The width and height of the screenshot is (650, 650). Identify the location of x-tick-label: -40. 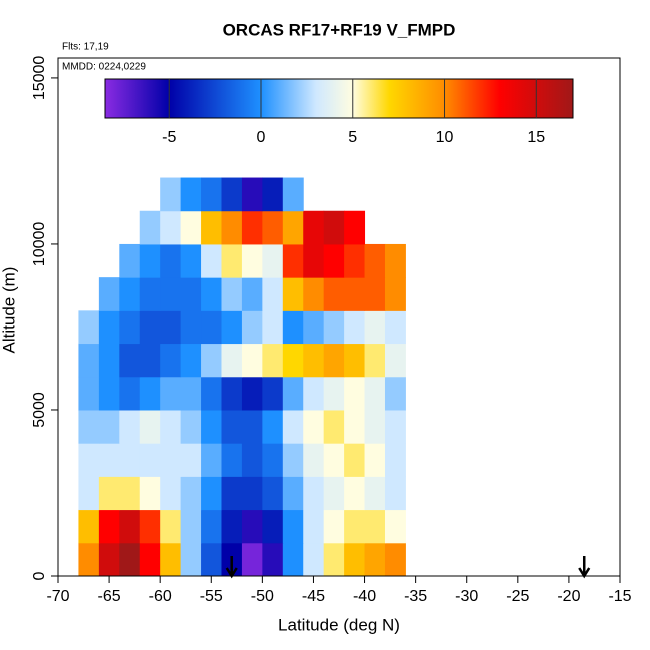
(364, 596).